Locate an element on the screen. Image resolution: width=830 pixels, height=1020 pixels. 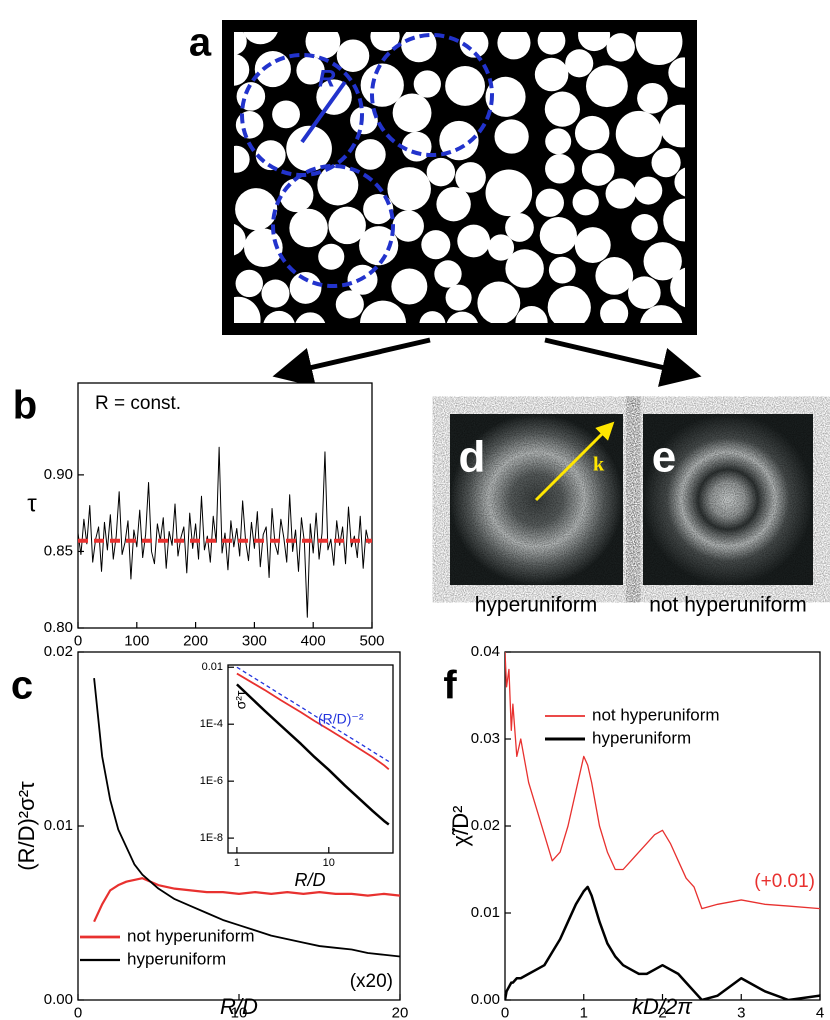
y-axis-label: χ̃/D² is located at coordinates (460, 826).